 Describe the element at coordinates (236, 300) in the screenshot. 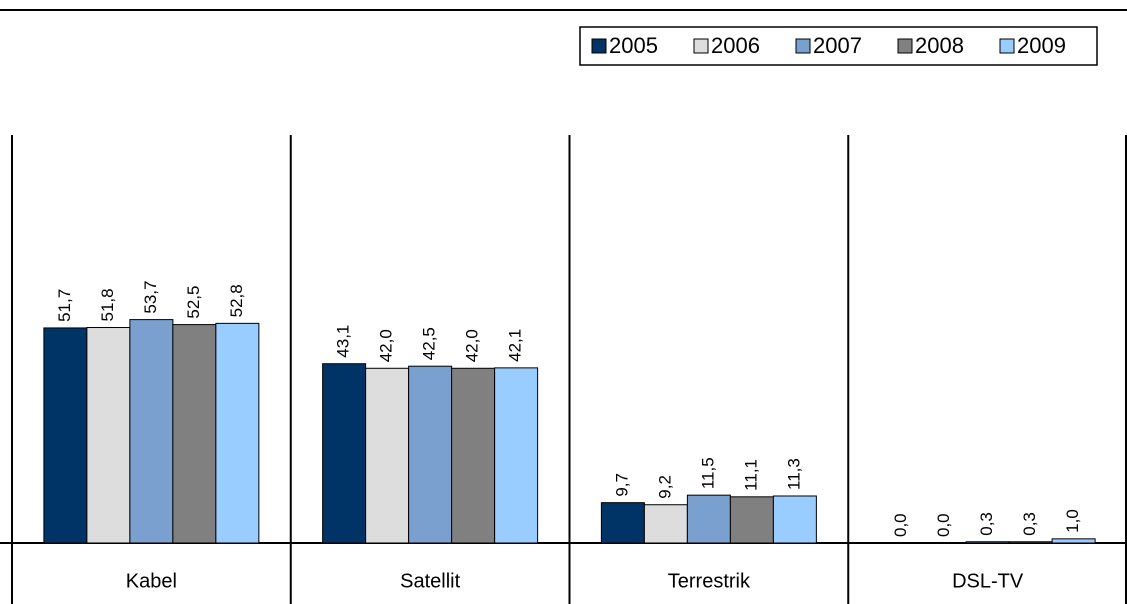

I see `value-label: 52,8` at that location.